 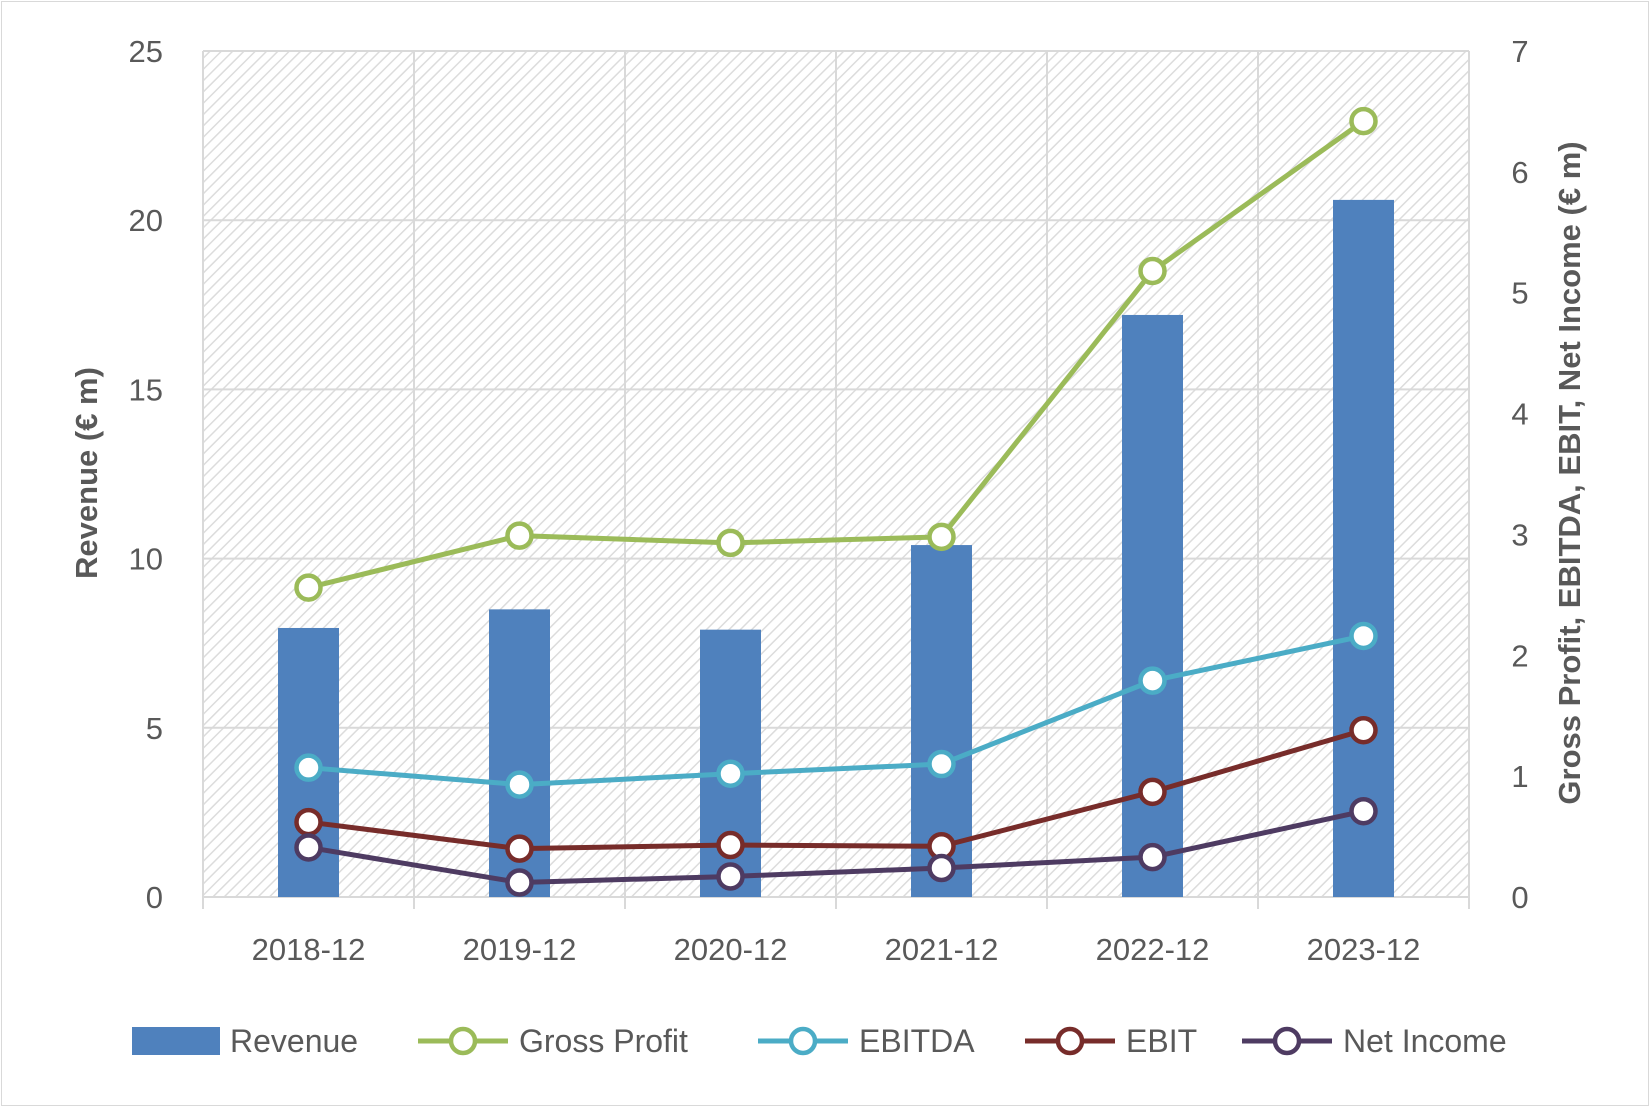 I want to click on right-axis-ticks: 0 1 2 3 4 5 6 7, so click(x=1519, y=474).